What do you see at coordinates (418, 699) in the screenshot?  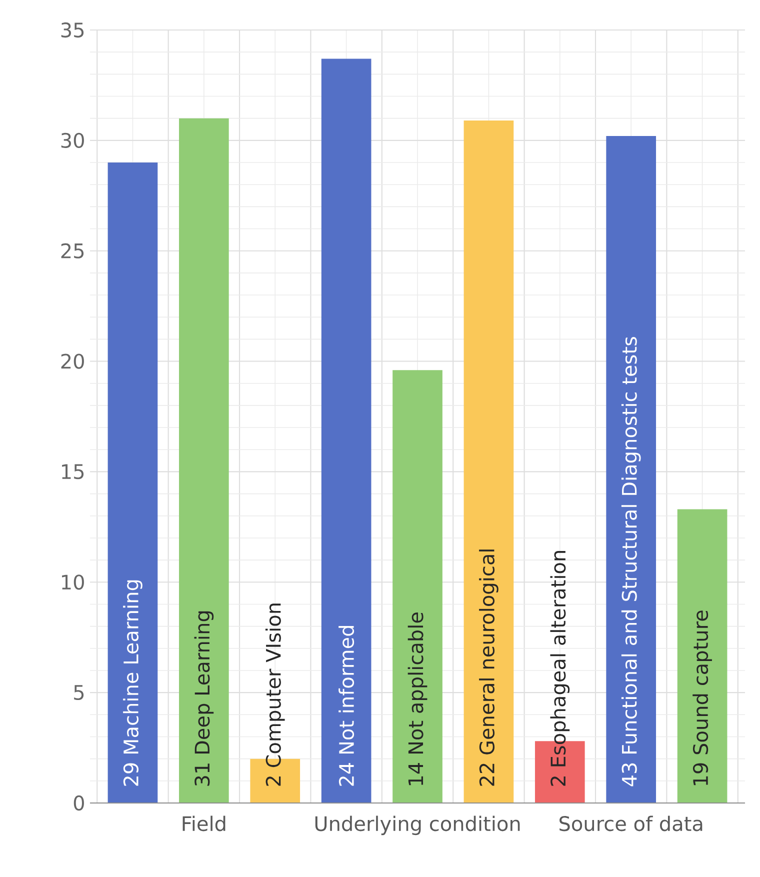 I see `x-tick-label: 14 Not applicable` at bounding box center [418, 699].